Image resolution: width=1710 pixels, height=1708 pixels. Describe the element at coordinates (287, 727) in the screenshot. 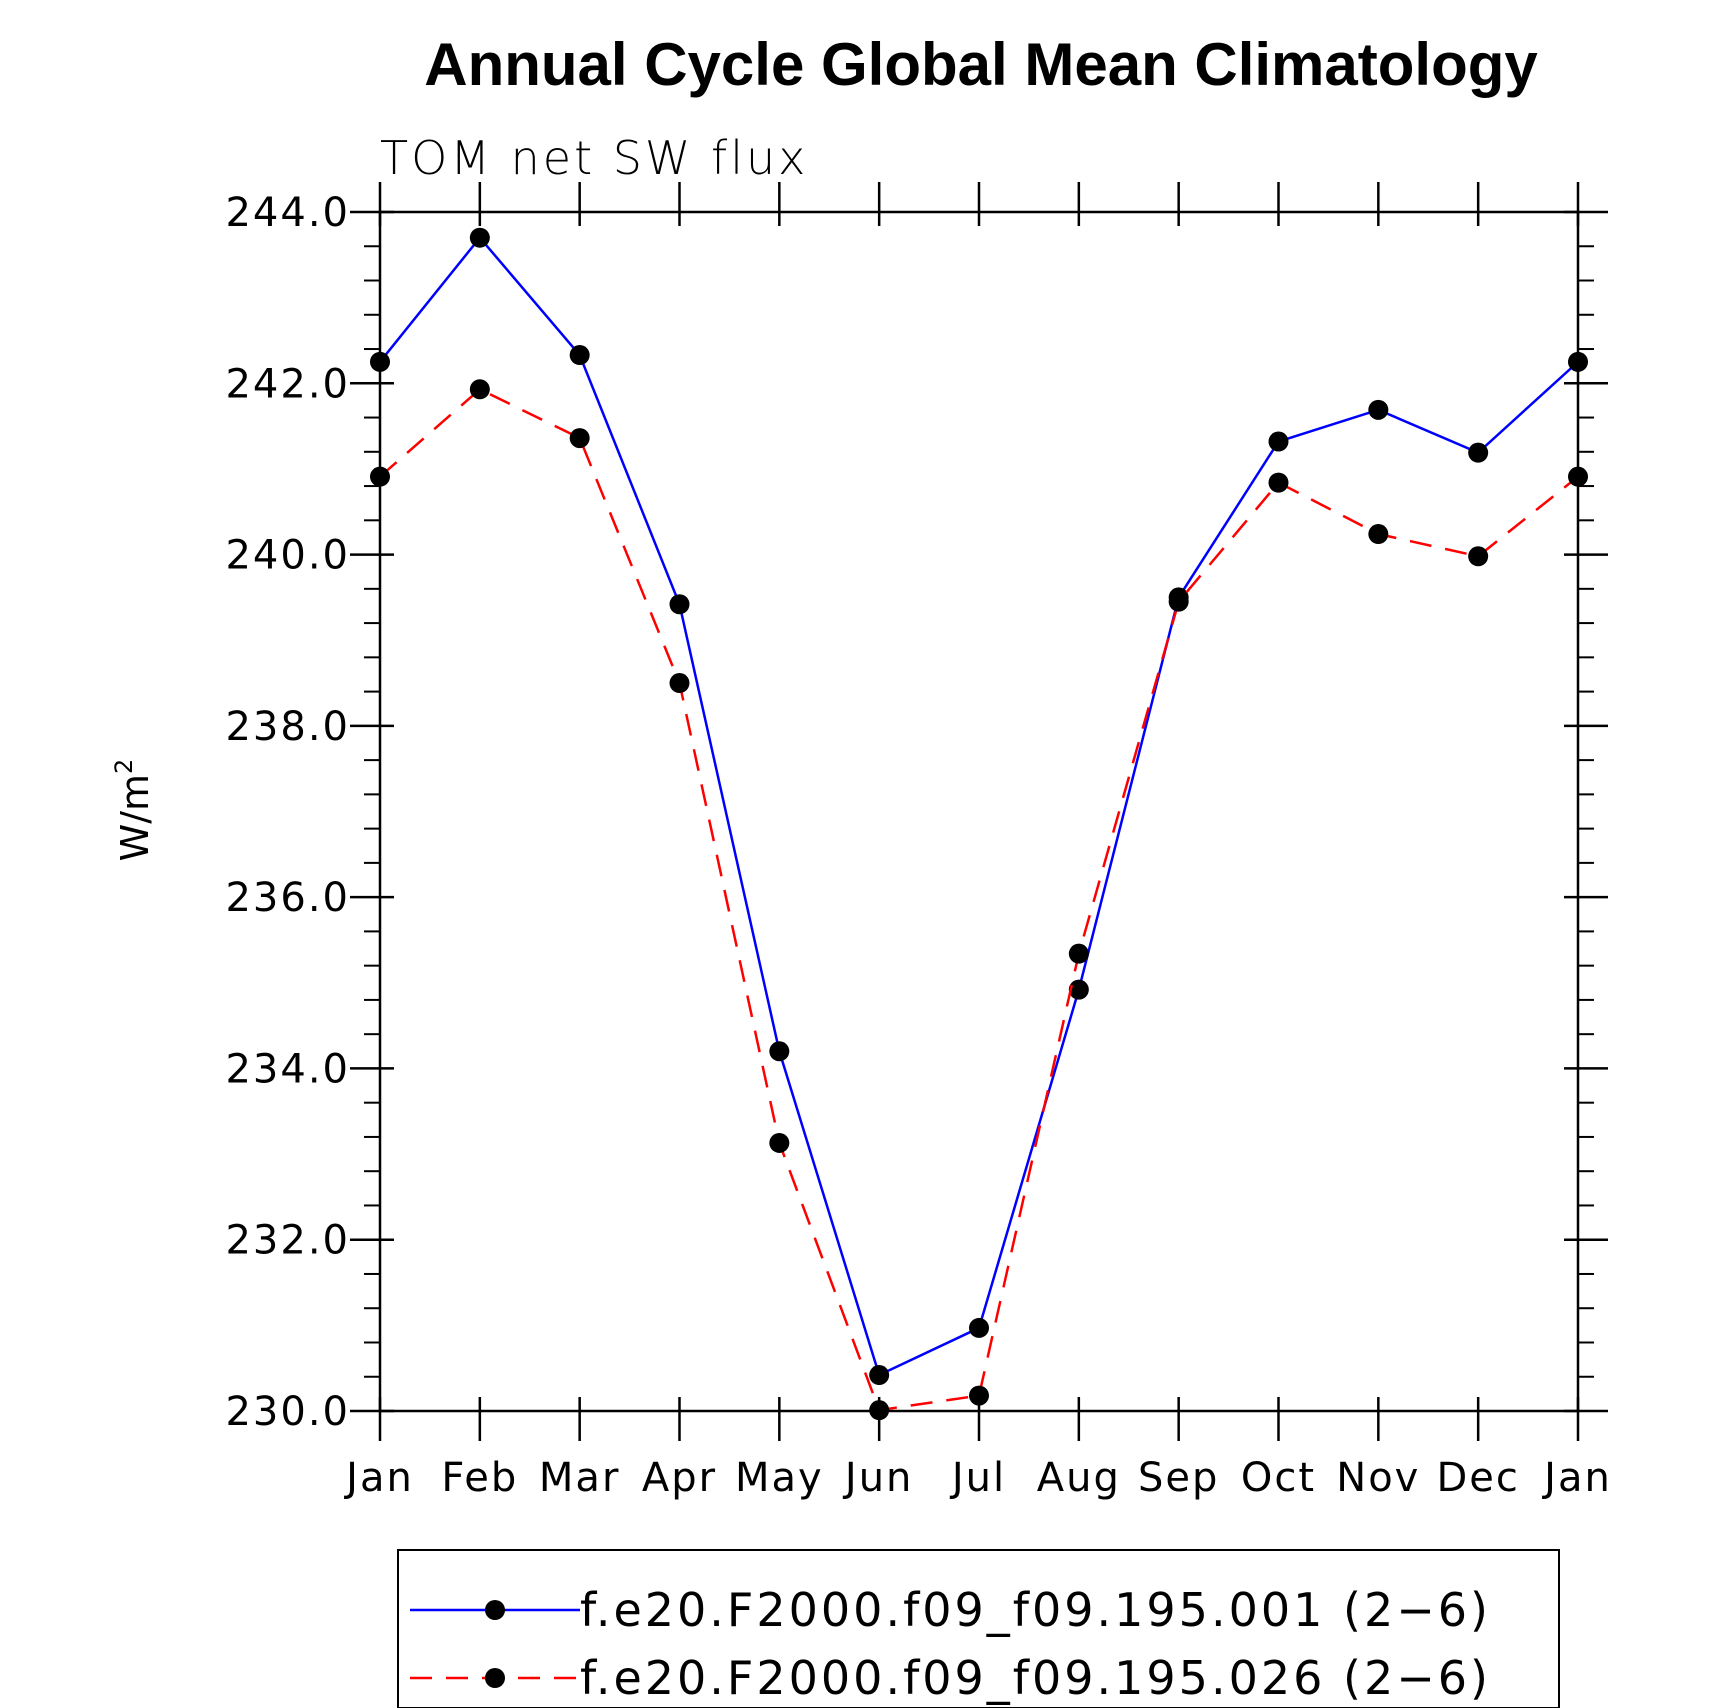

I see `y-tick-label: 238.0` at that location.